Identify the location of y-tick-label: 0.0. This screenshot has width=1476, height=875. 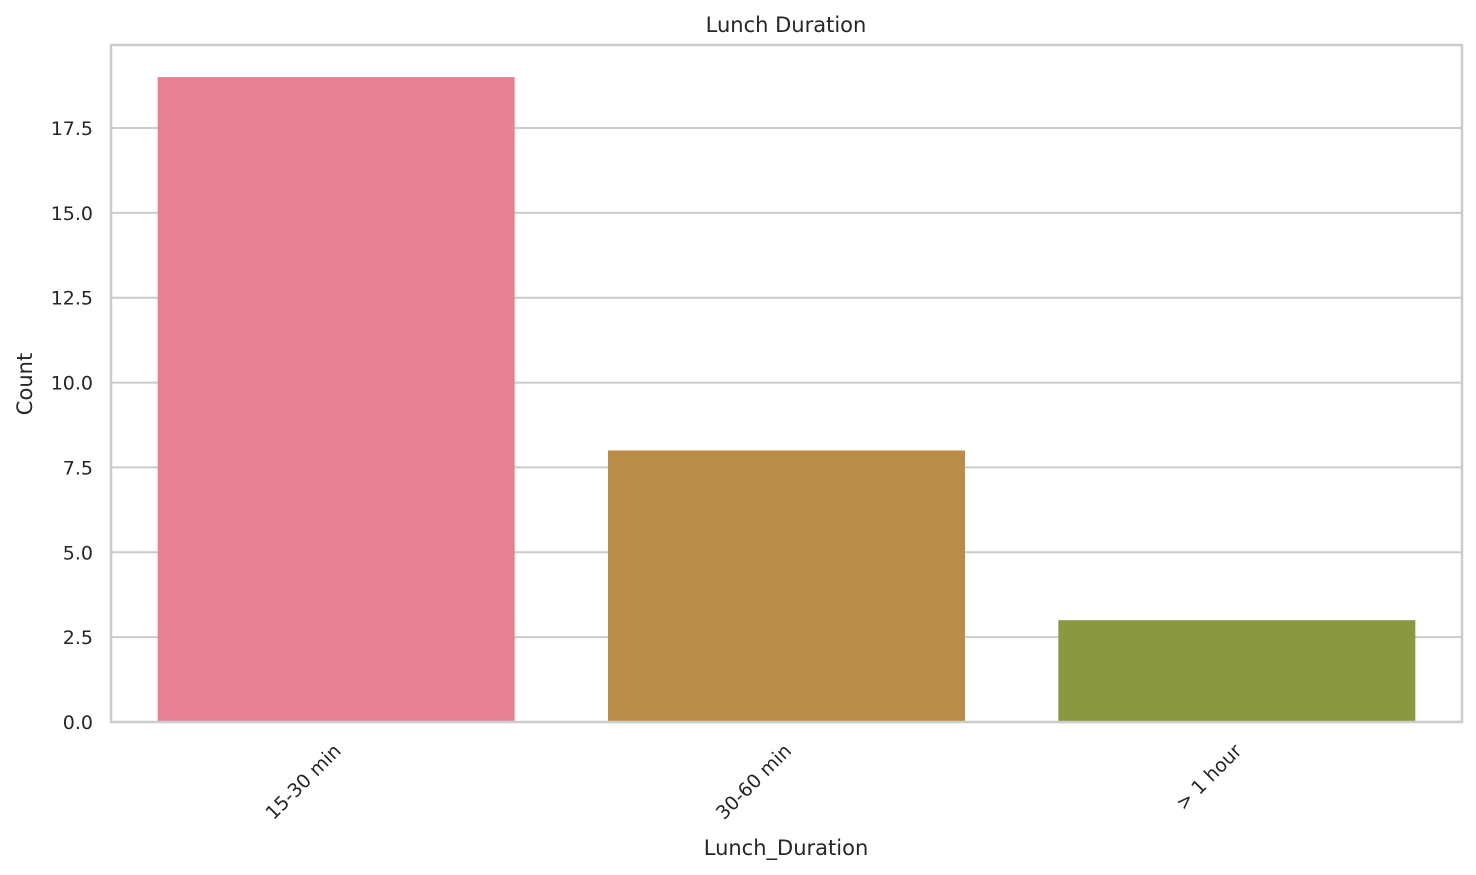
(78, 723).